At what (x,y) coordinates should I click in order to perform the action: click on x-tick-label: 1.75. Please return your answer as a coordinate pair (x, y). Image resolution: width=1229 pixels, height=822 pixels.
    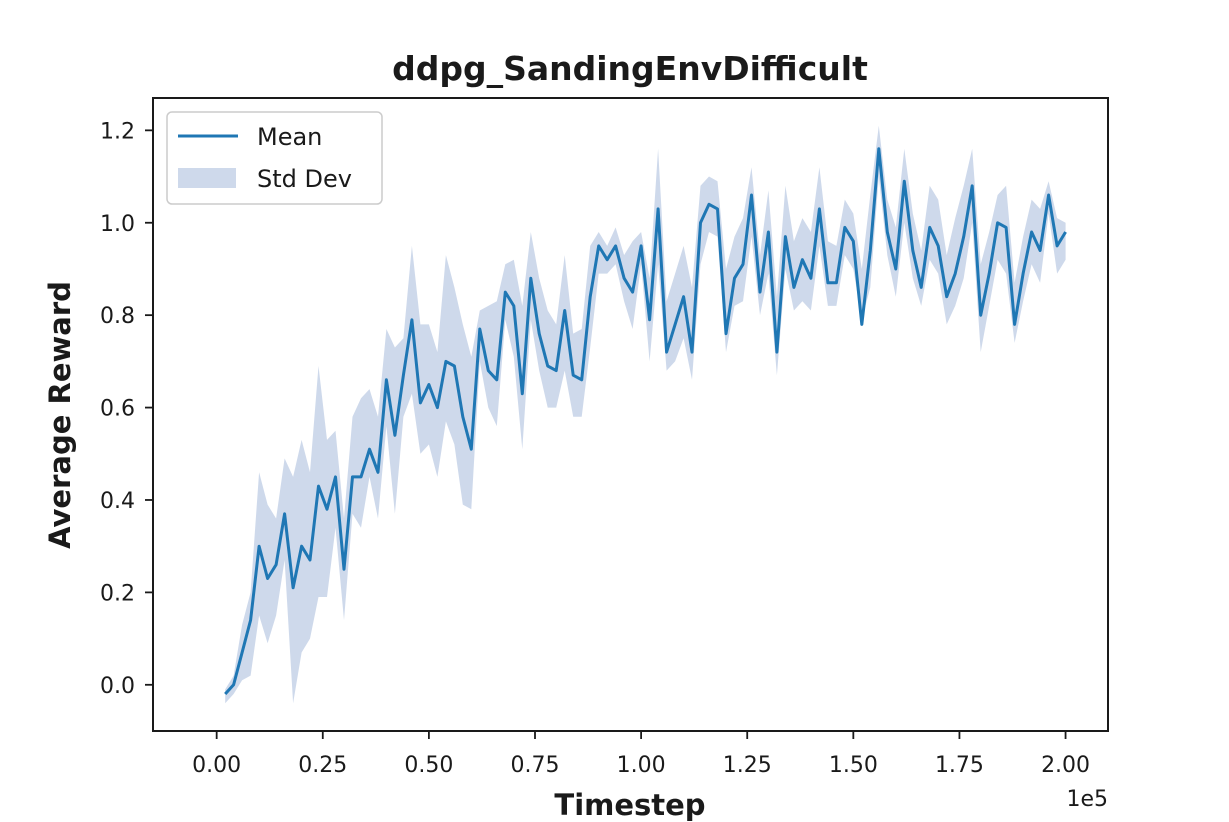
    Looking at the image, I should click on (959, 765).